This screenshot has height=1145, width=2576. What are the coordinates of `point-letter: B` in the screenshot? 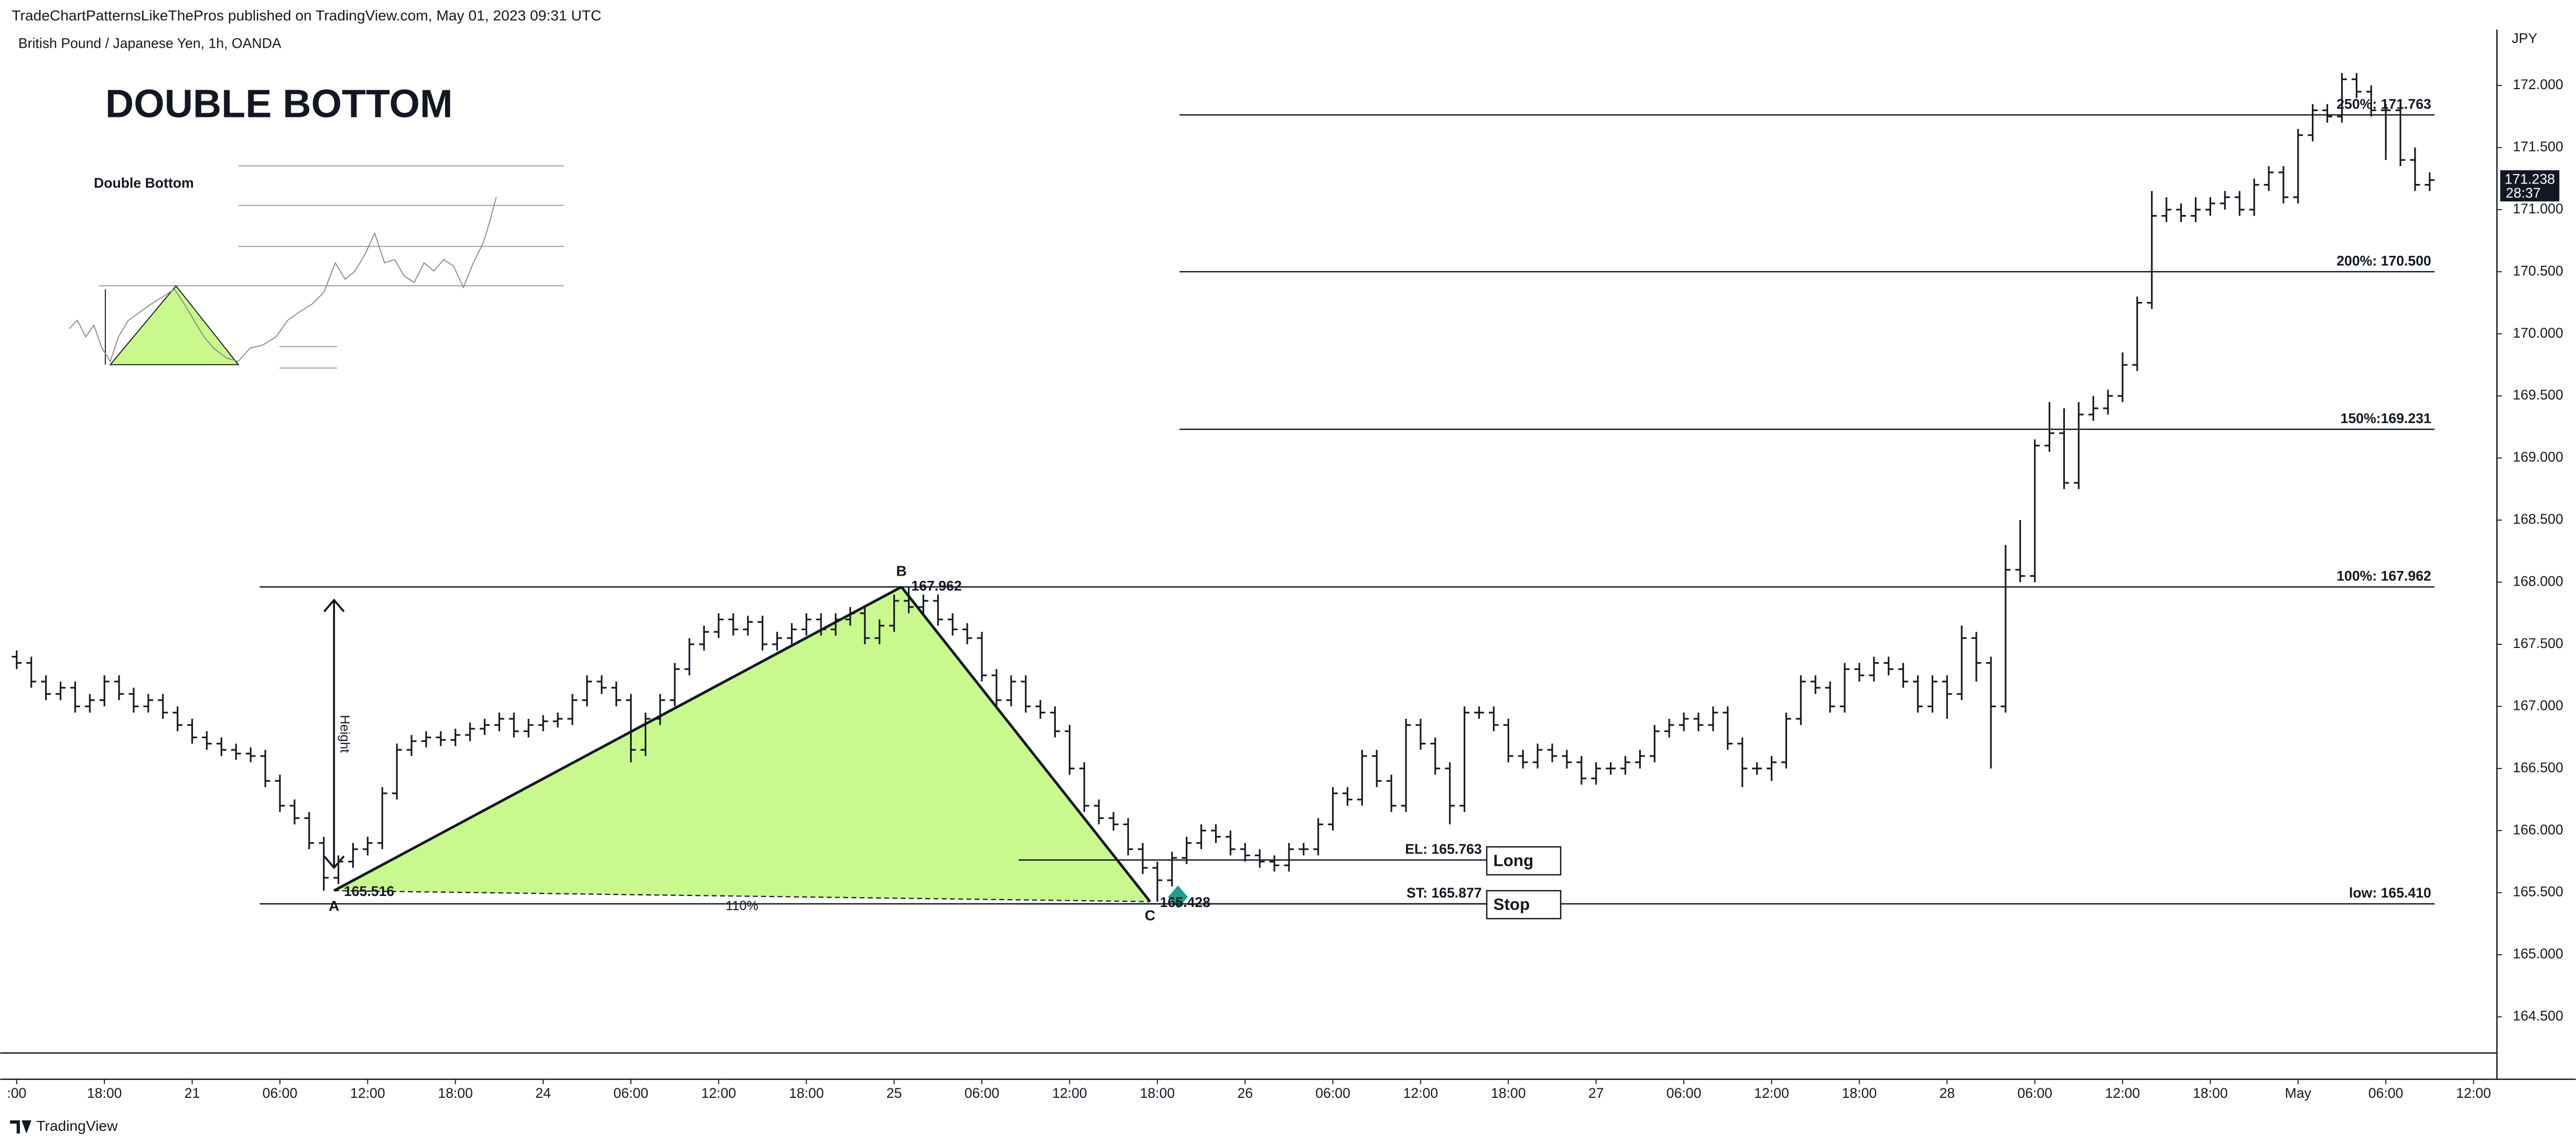 It's located at (901, 571).